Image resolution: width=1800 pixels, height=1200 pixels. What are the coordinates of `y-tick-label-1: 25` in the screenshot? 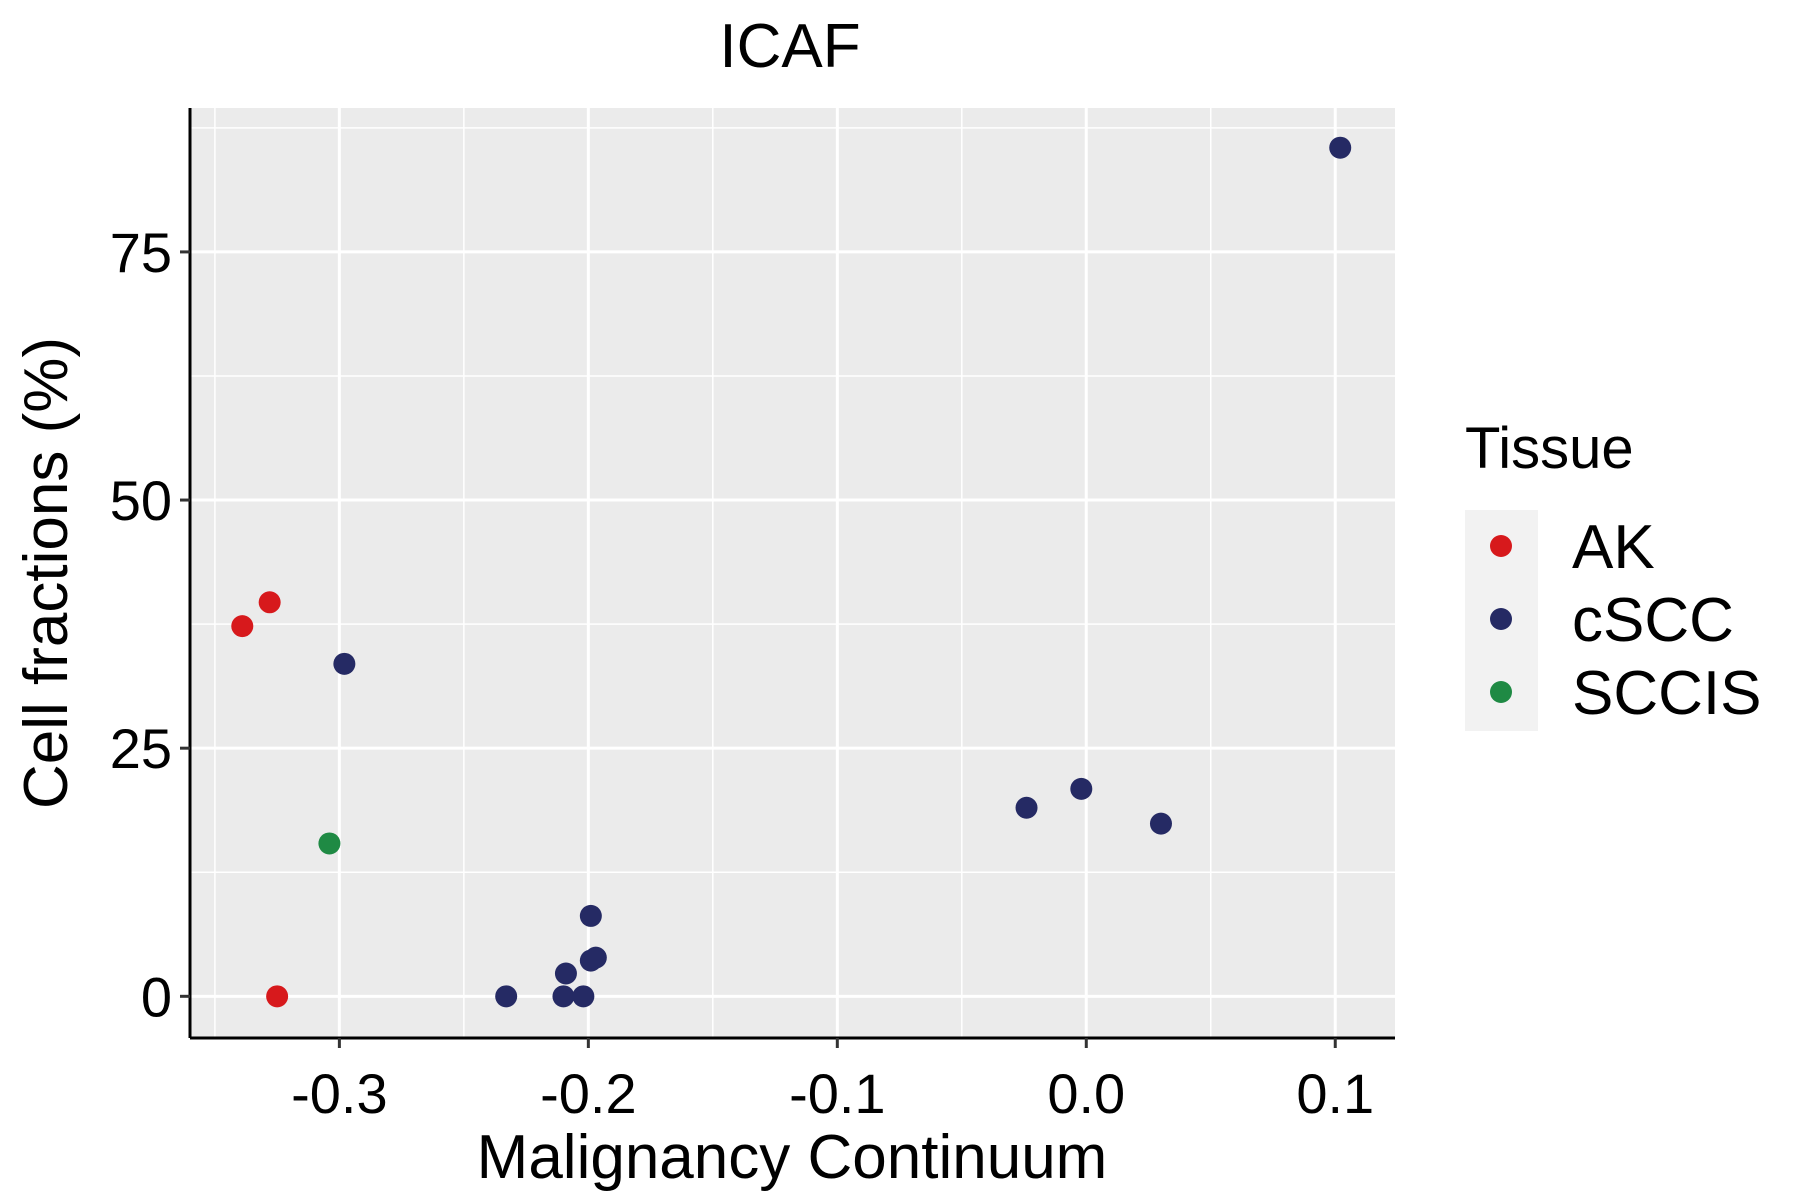 It's located at (141, 748).